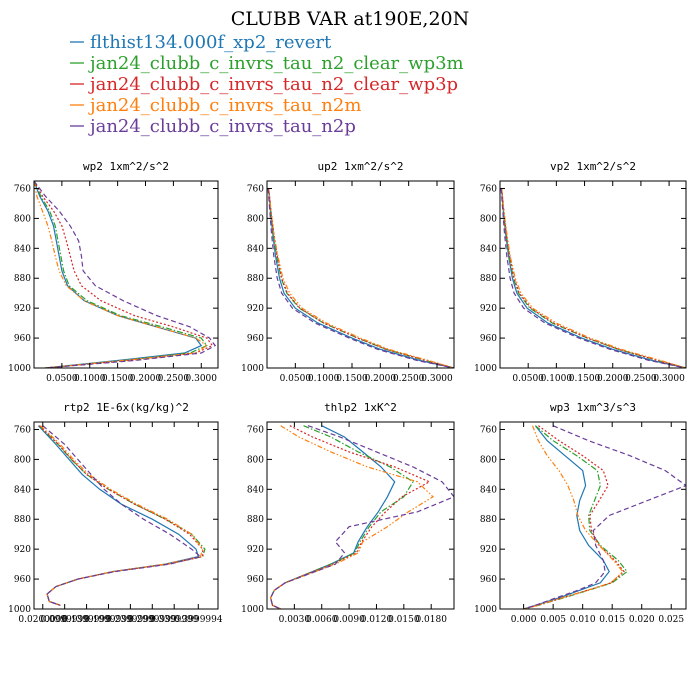 Image resolution: width=700 pixels, height=700 pixels. Describe the element at coordinates (593, 166) in the screenshot. I see `panel-title: vp2 1xm^2/s^2` at that location.